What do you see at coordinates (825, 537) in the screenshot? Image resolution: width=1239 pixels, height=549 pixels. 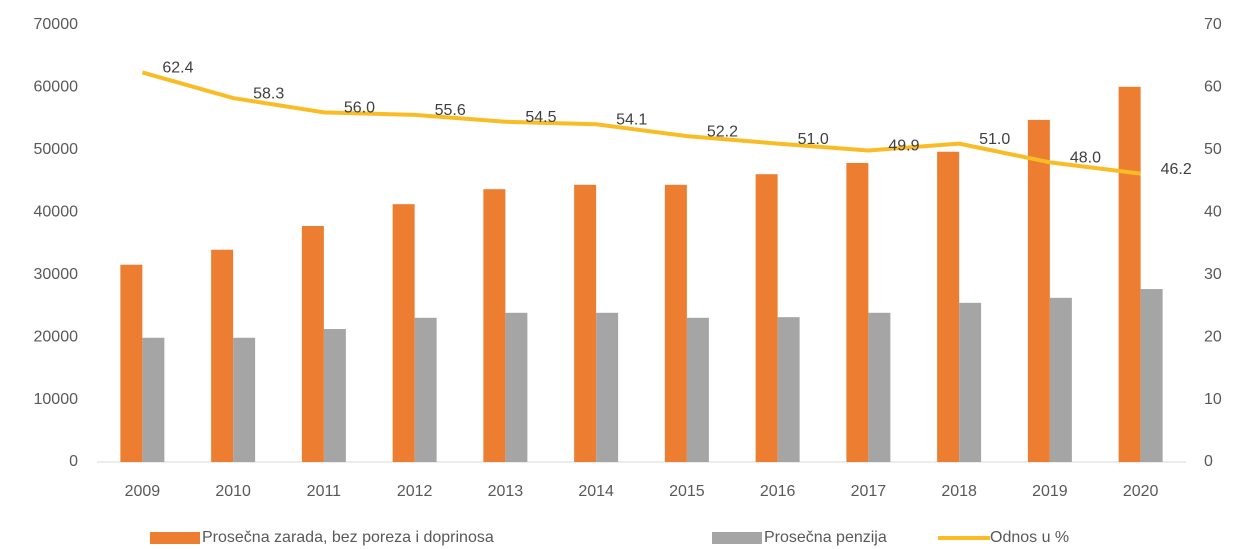 I see `legend-label: Prosečna penzija` at bounding box center [825, 537].